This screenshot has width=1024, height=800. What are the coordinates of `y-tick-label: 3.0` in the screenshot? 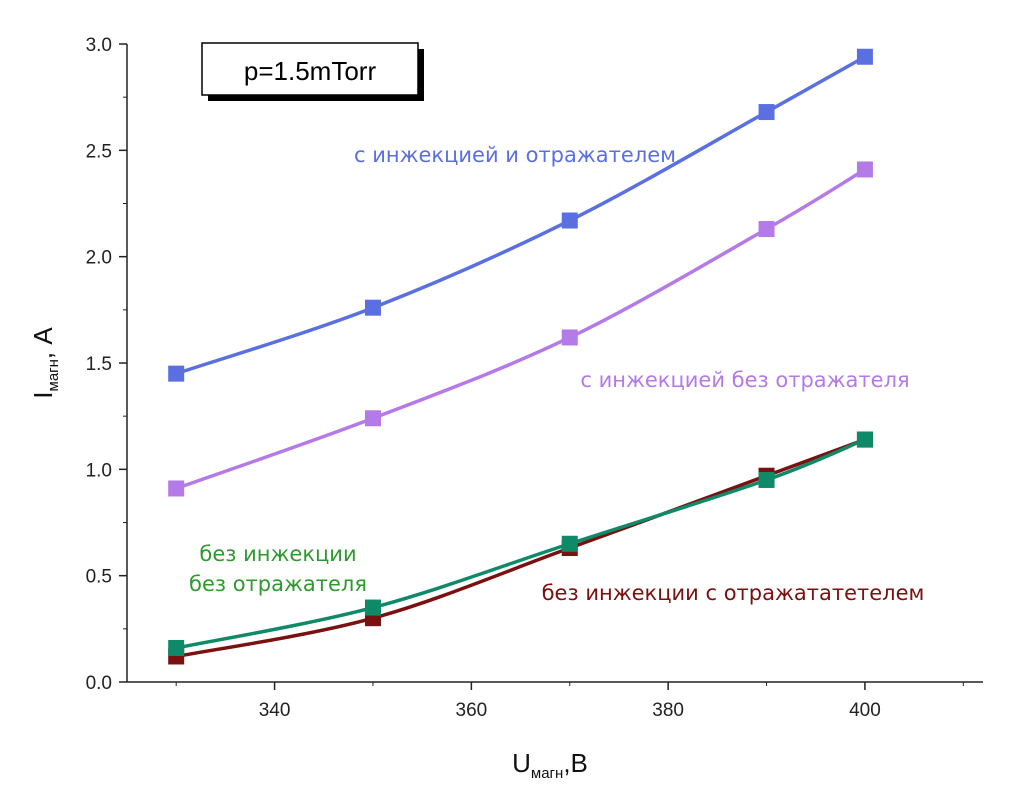 It's located at (99, 45).